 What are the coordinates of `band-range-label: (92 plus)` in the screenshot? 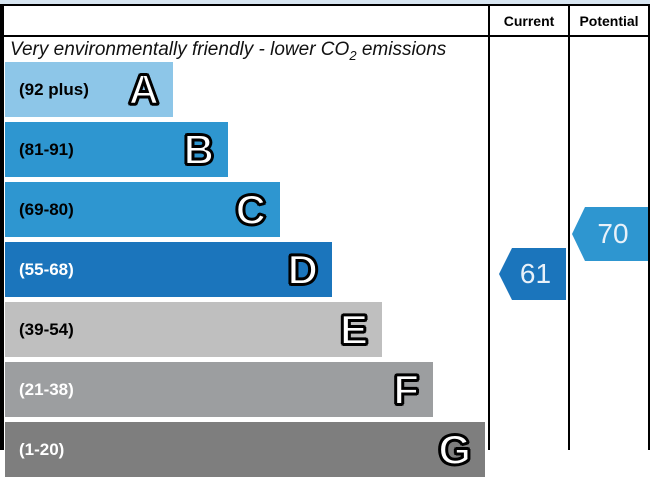 It's located at (54, 89).